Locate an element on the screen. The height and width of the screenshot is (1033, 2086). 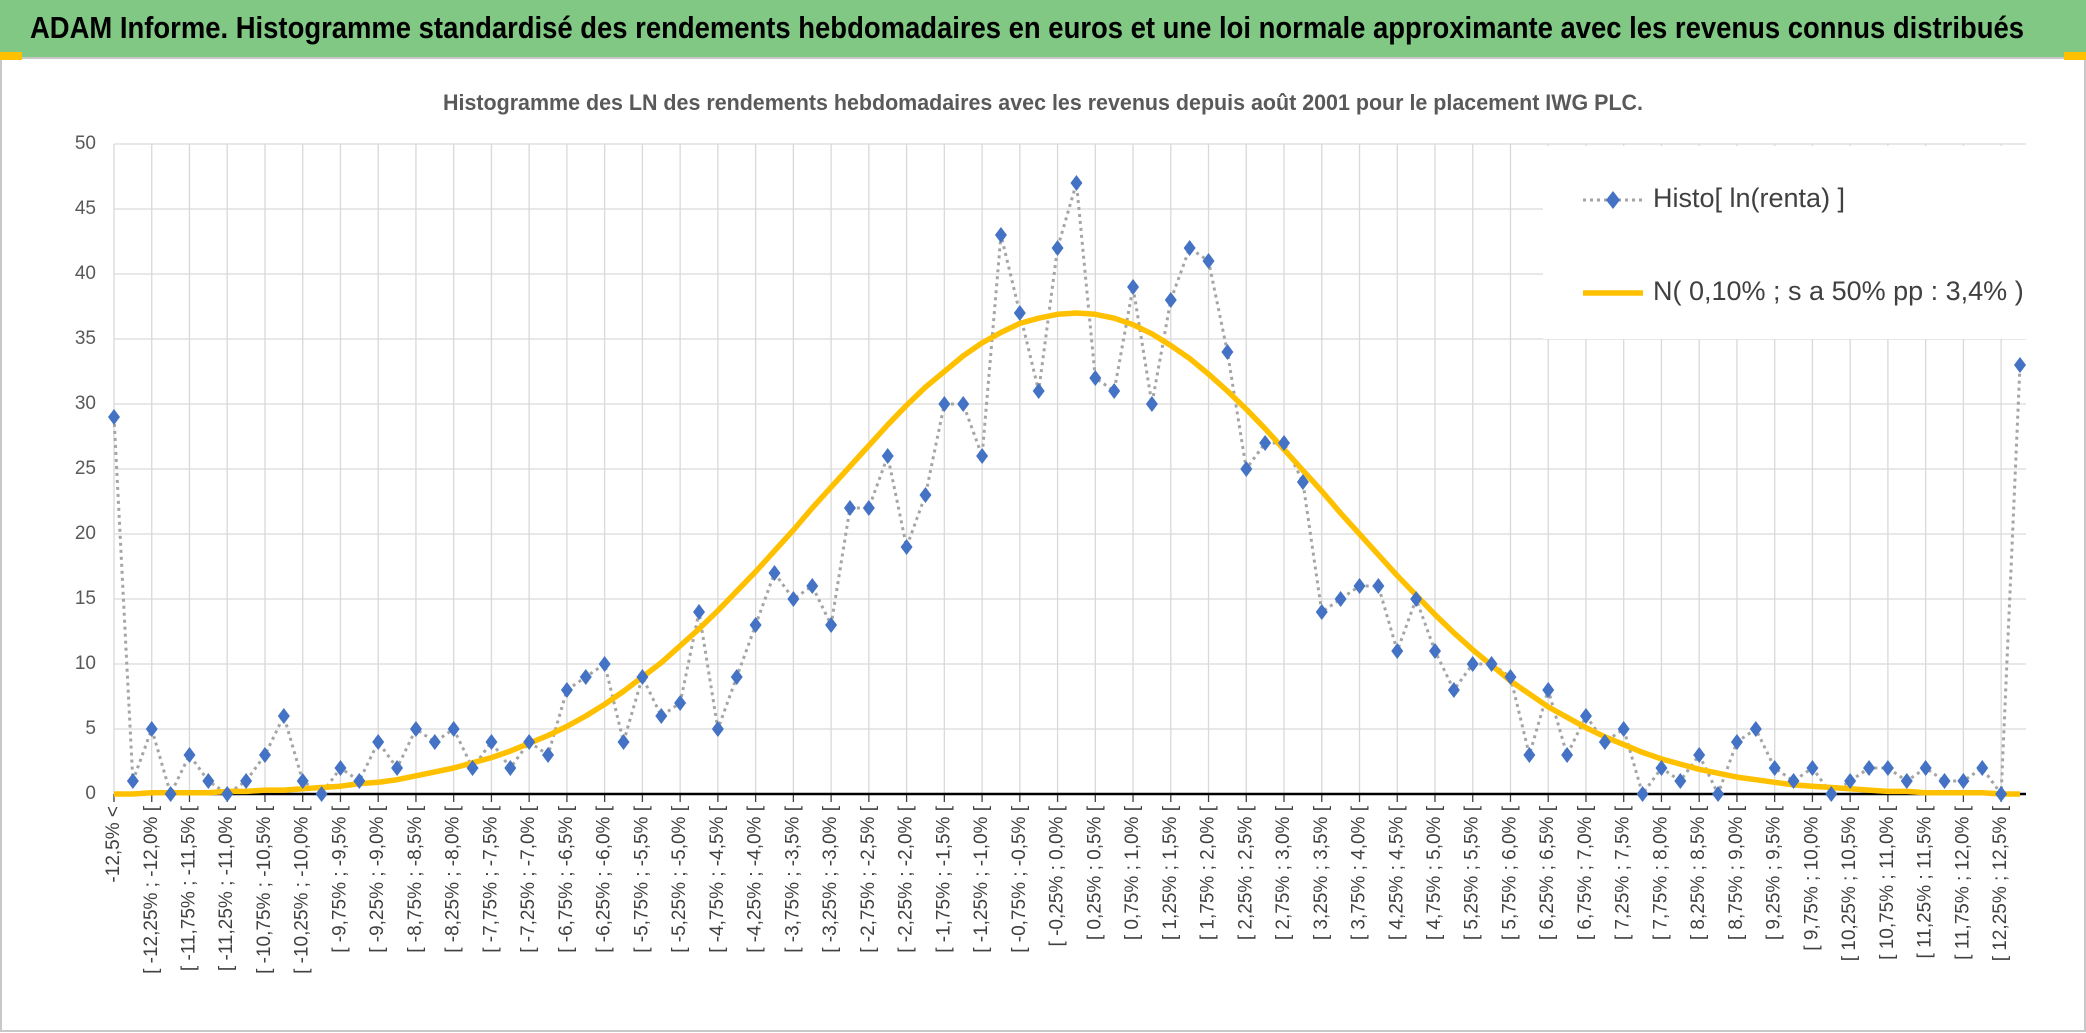
x-tick-label: [ -9,25% ; -9,0% [ is located at coordinates (377, 879).